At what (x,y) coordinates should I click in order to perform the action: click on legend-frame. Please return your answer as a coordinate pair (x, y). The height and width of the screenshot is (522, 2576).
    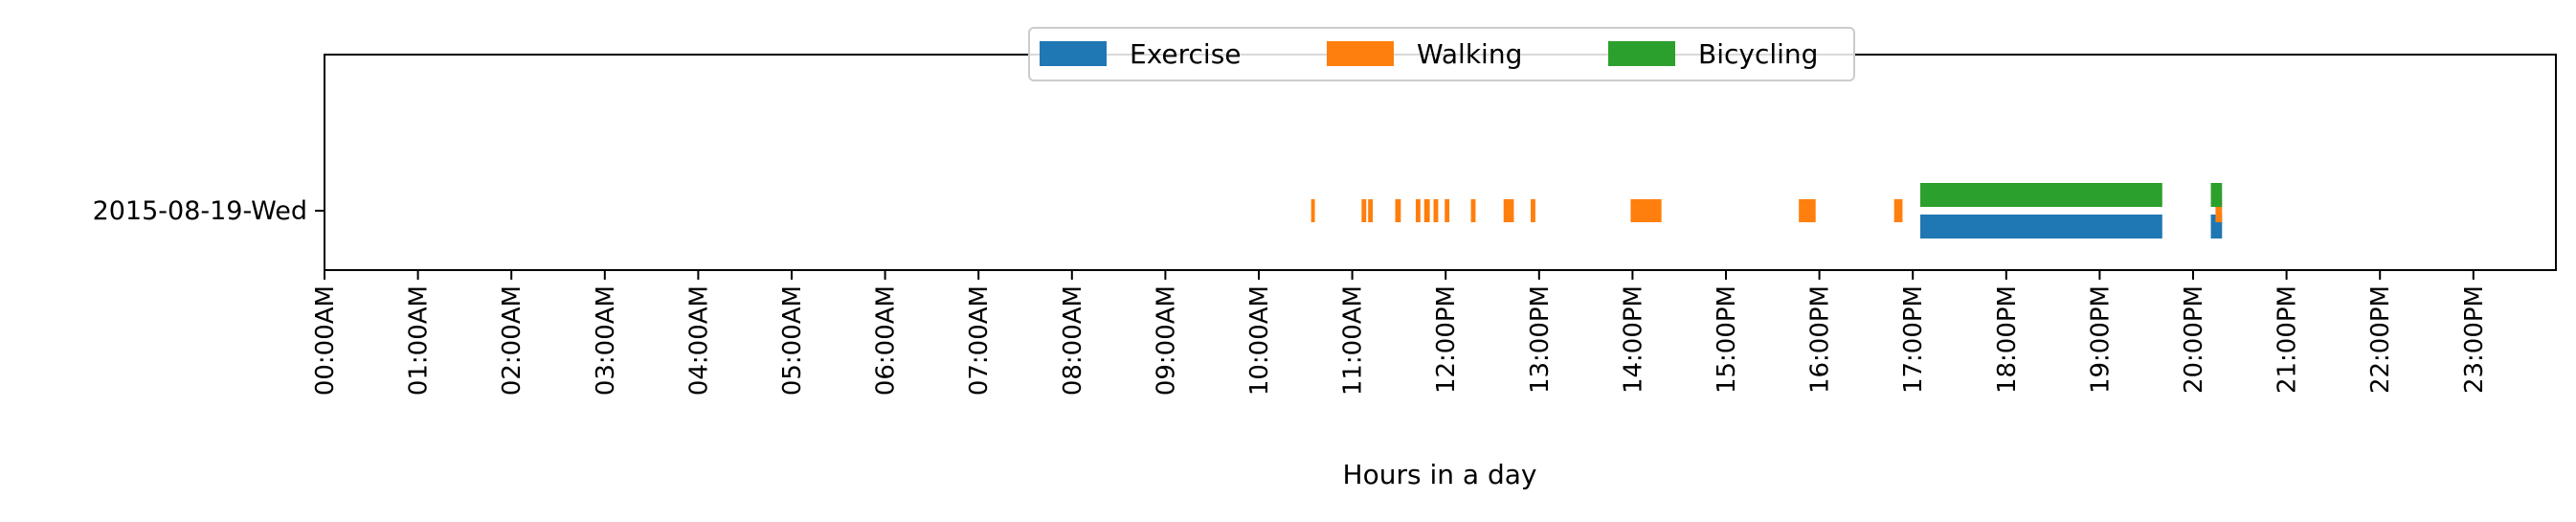
    Looking at the image, I should click on (1442, 54).